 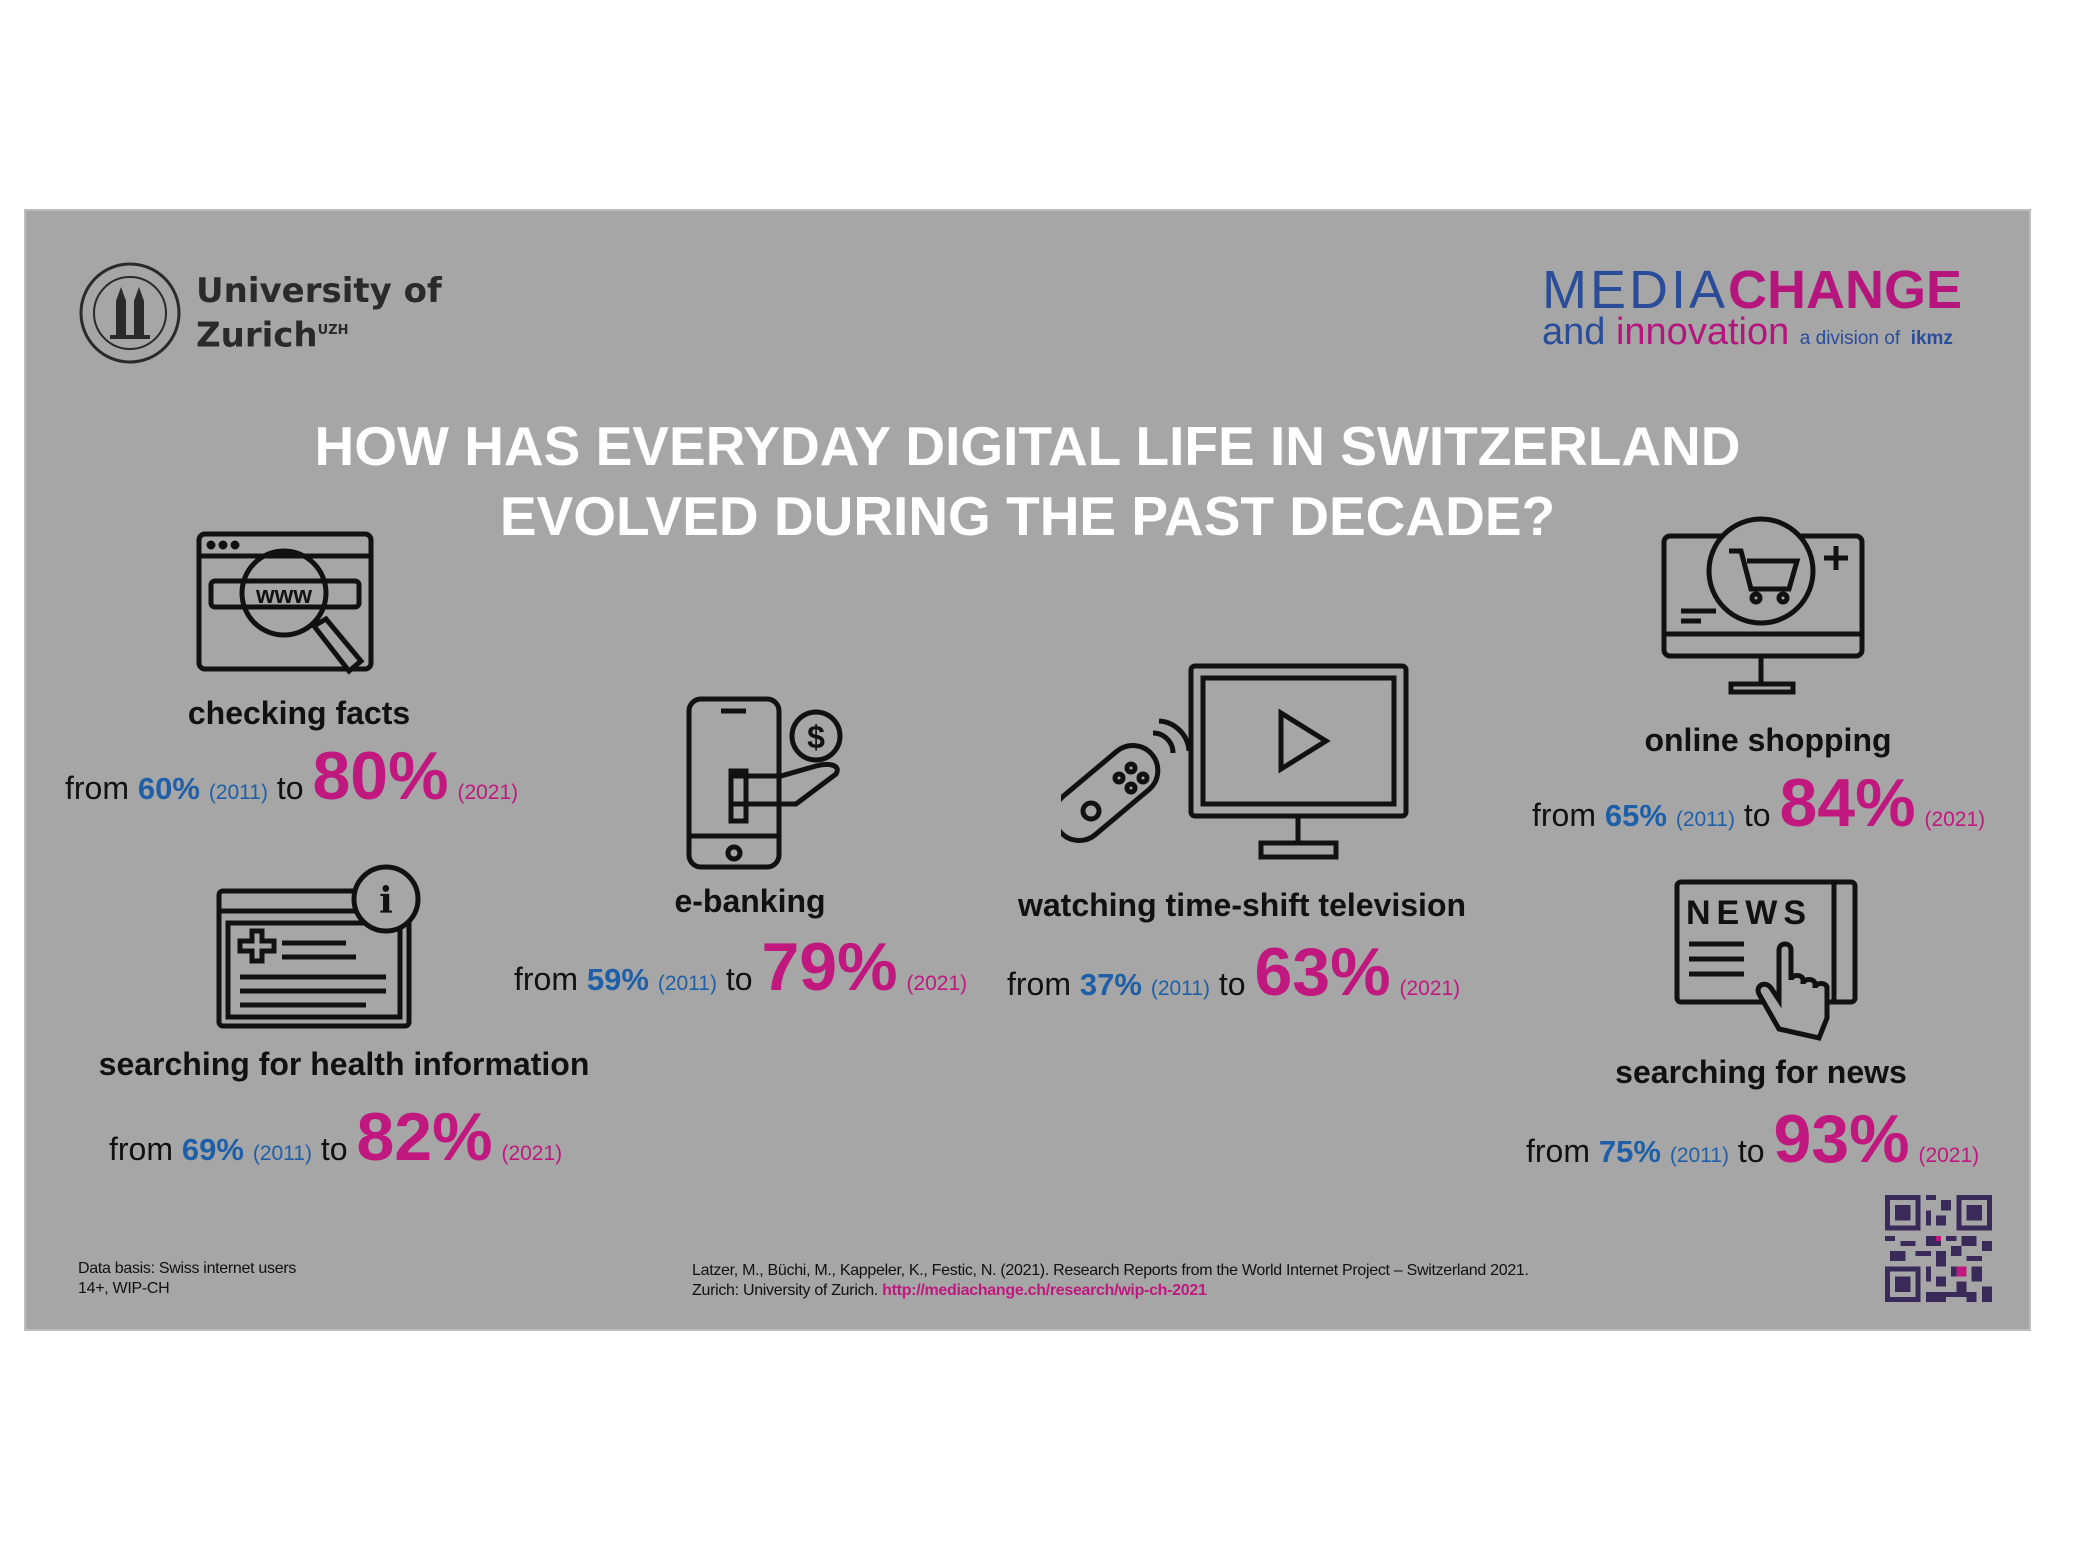 I want to click on uzh-sup: UZH, so click(x=333, y=330).